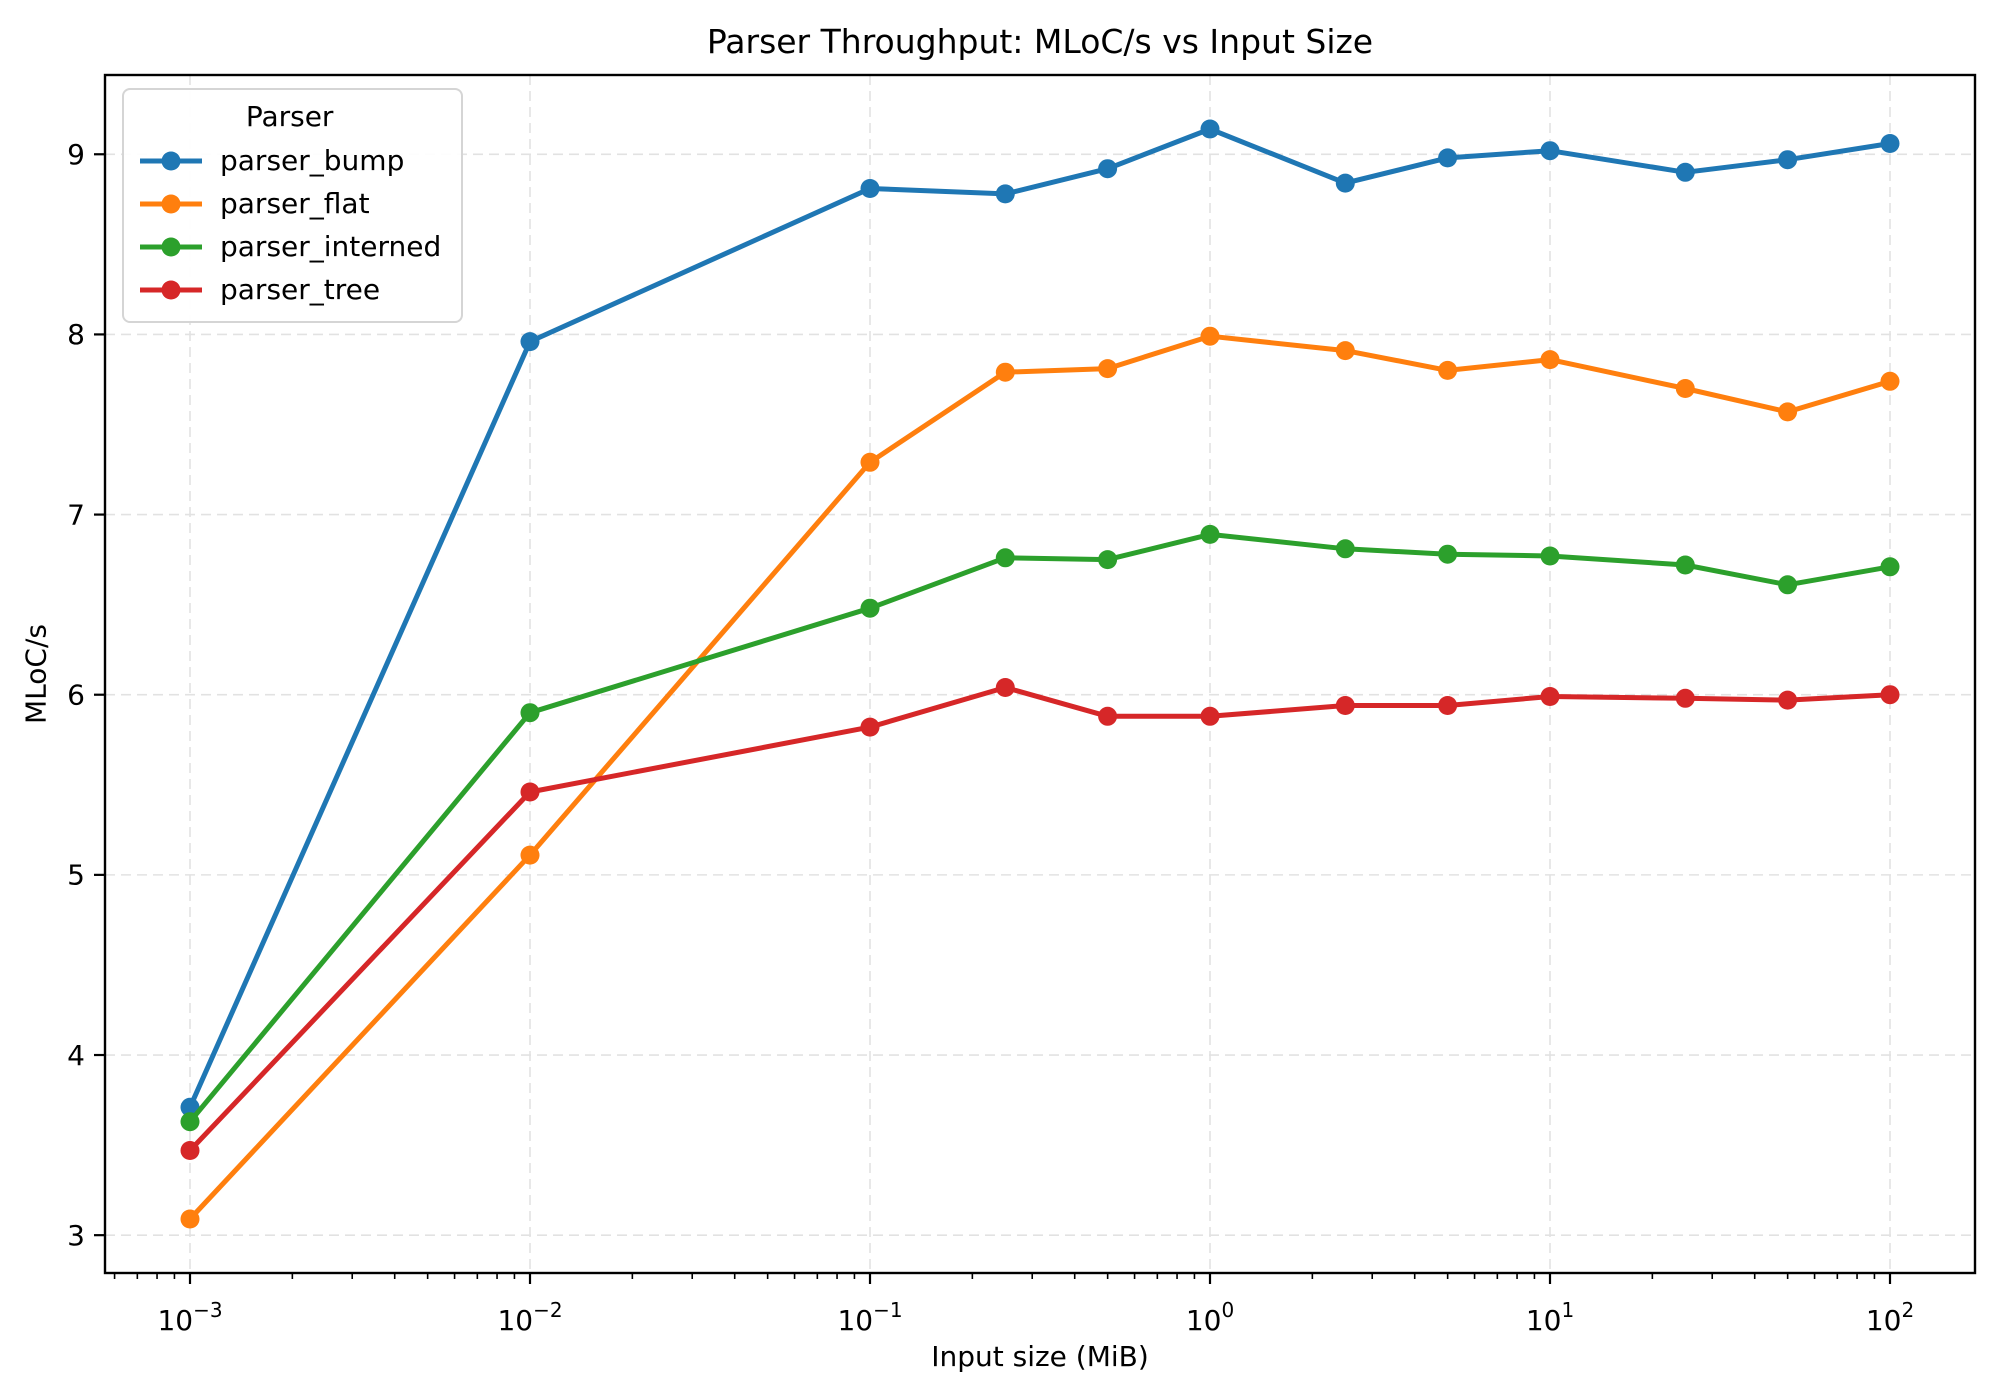 This screenshot has width=2000, height=1400. I want to click on y-tick-label: 5, so click(76, 875).